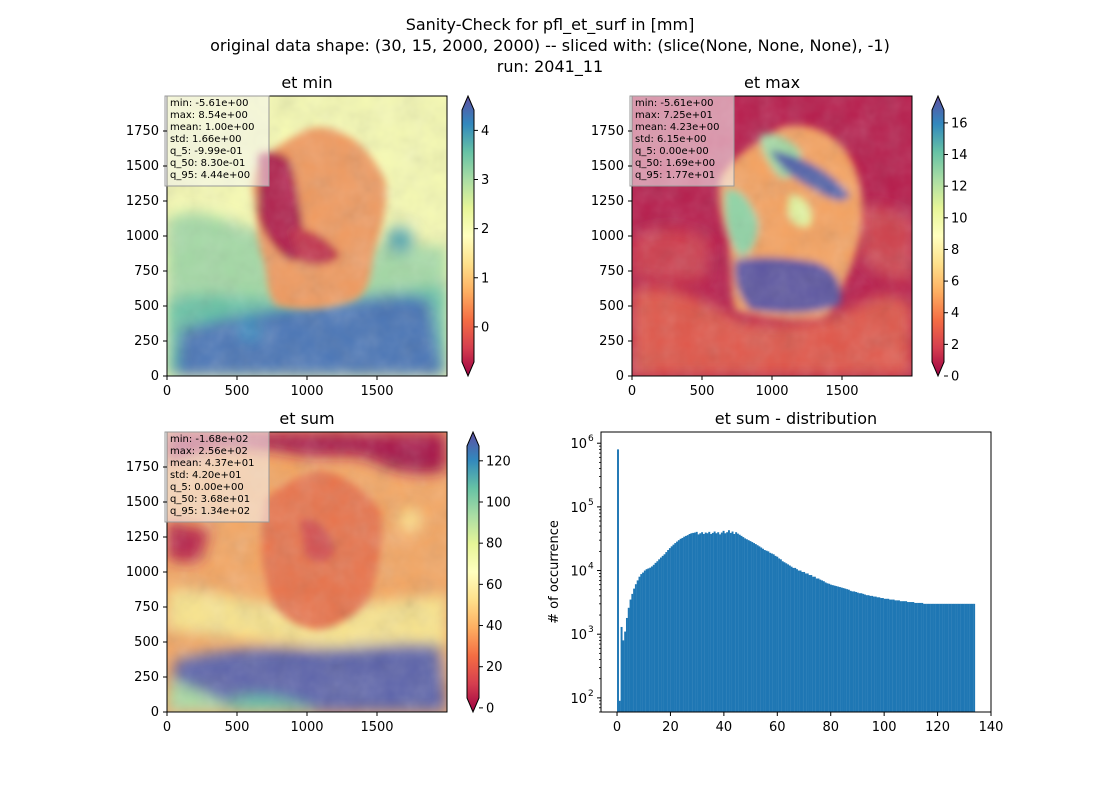 This screenshot has height=800, width=1100. Describe the element at coordinates (142, 201) in the screenshot. I see `y-tick-label: 1250` at that location.